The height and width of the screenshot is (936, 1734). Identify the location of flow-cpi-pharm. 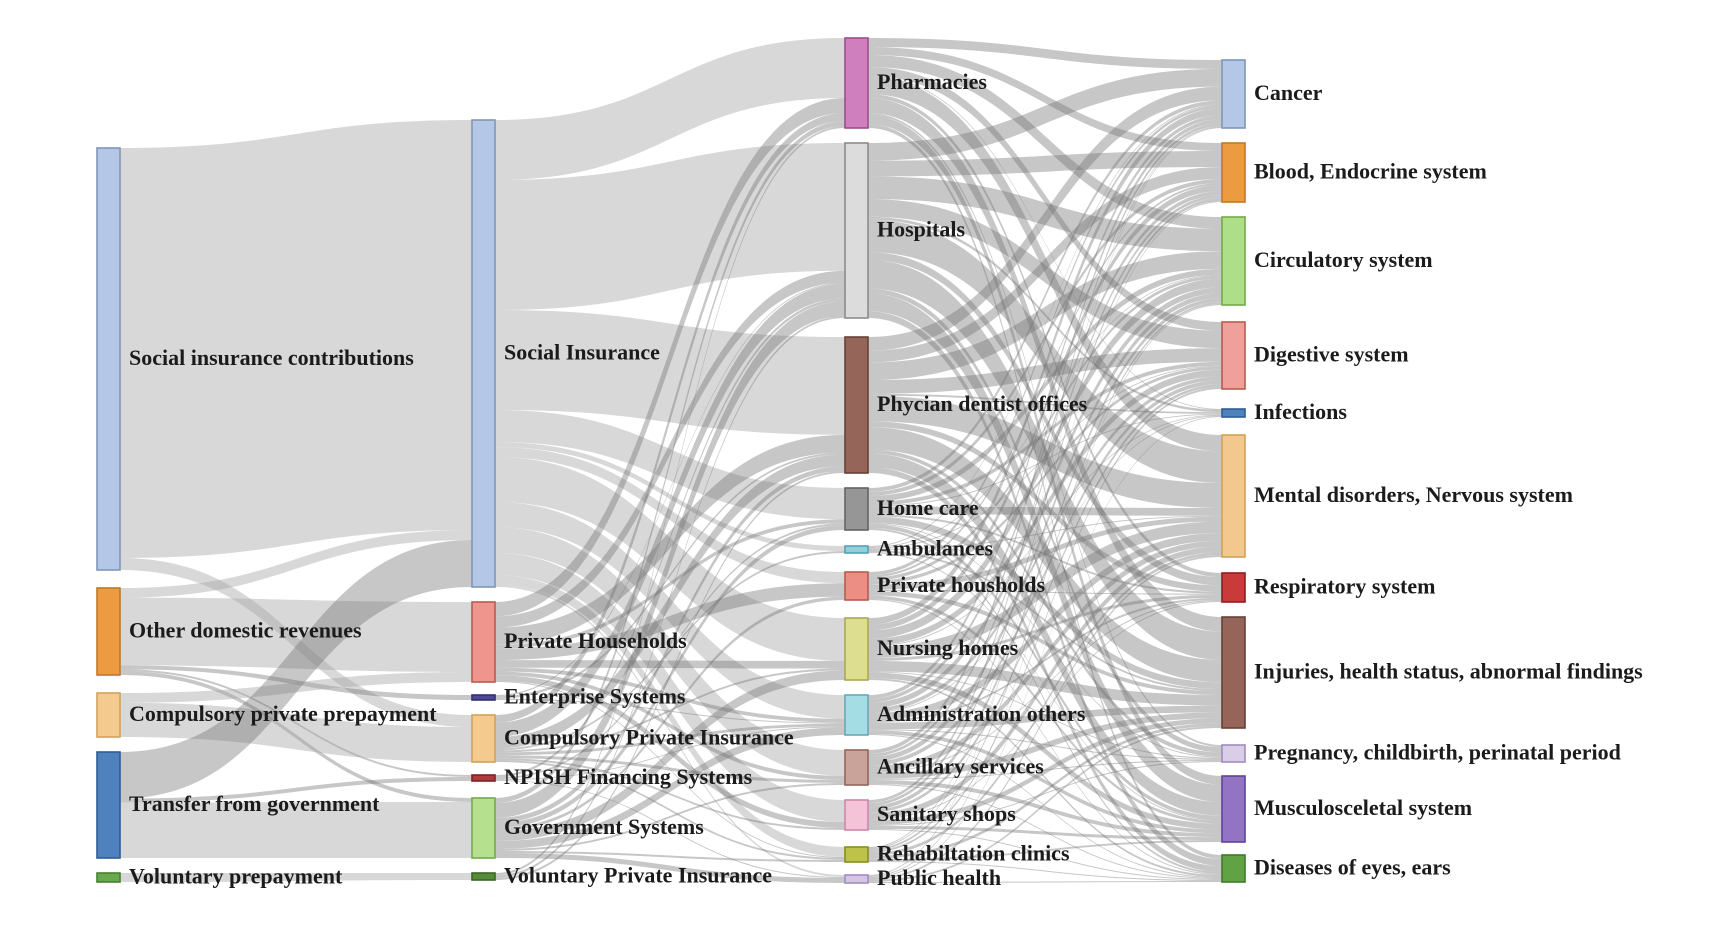
(670, 418).